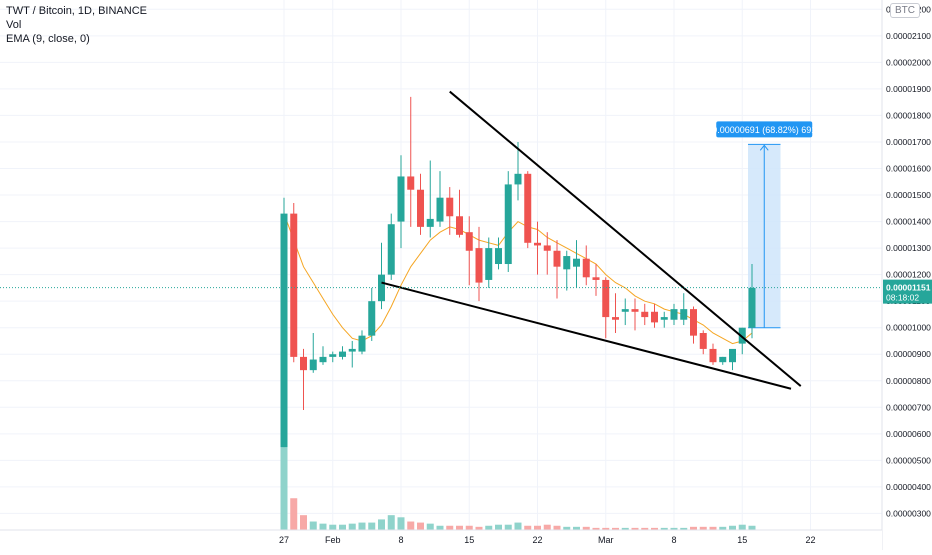 Image resolution: width=932 pixels, height=555 pixels. What do you see at coordinates (469, 540) in the screenshot?
I see `x-tick-label: 15` at bounding box center [469, 540].